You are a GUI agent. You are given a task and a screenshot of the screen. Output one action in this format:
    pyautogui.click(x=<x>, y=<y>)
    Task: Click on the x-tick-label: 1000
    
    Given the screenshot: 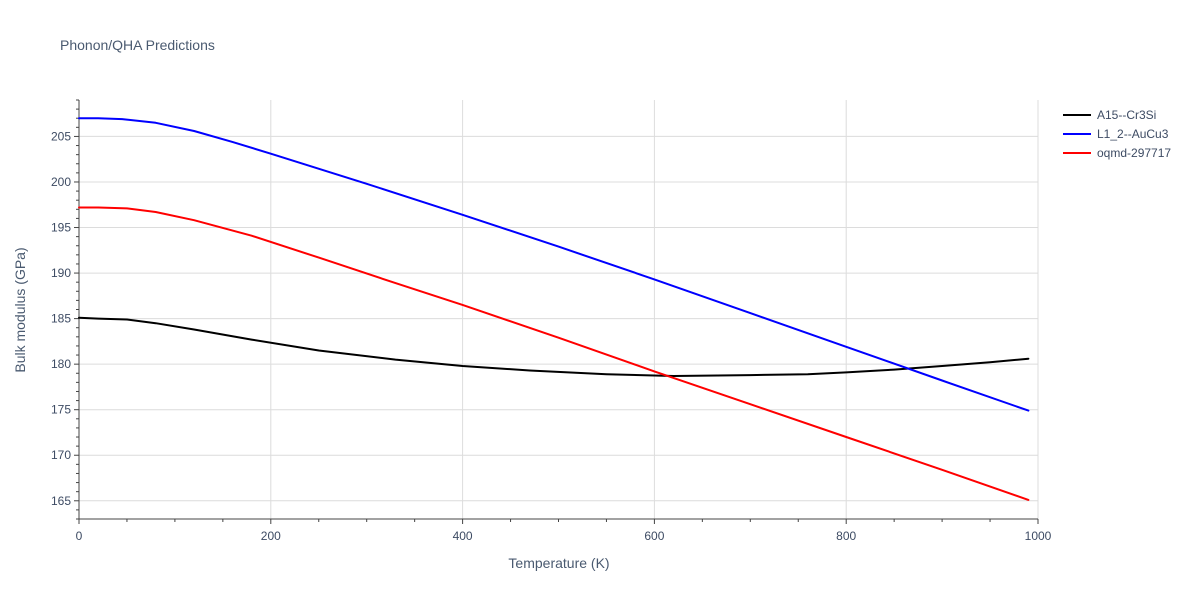 What is the action you would take?
    pyautogui.click(x=1038, y=536)
    